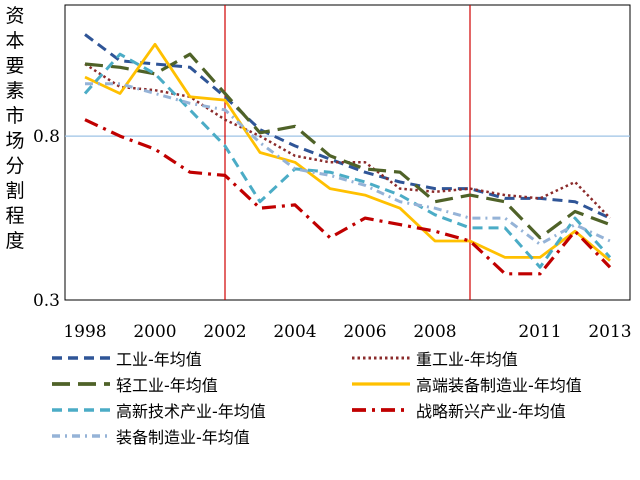 Image resolution: width=640 pixels, height=480 pixels. I want to click on x-tick-label: 2006, so click(364, 332).